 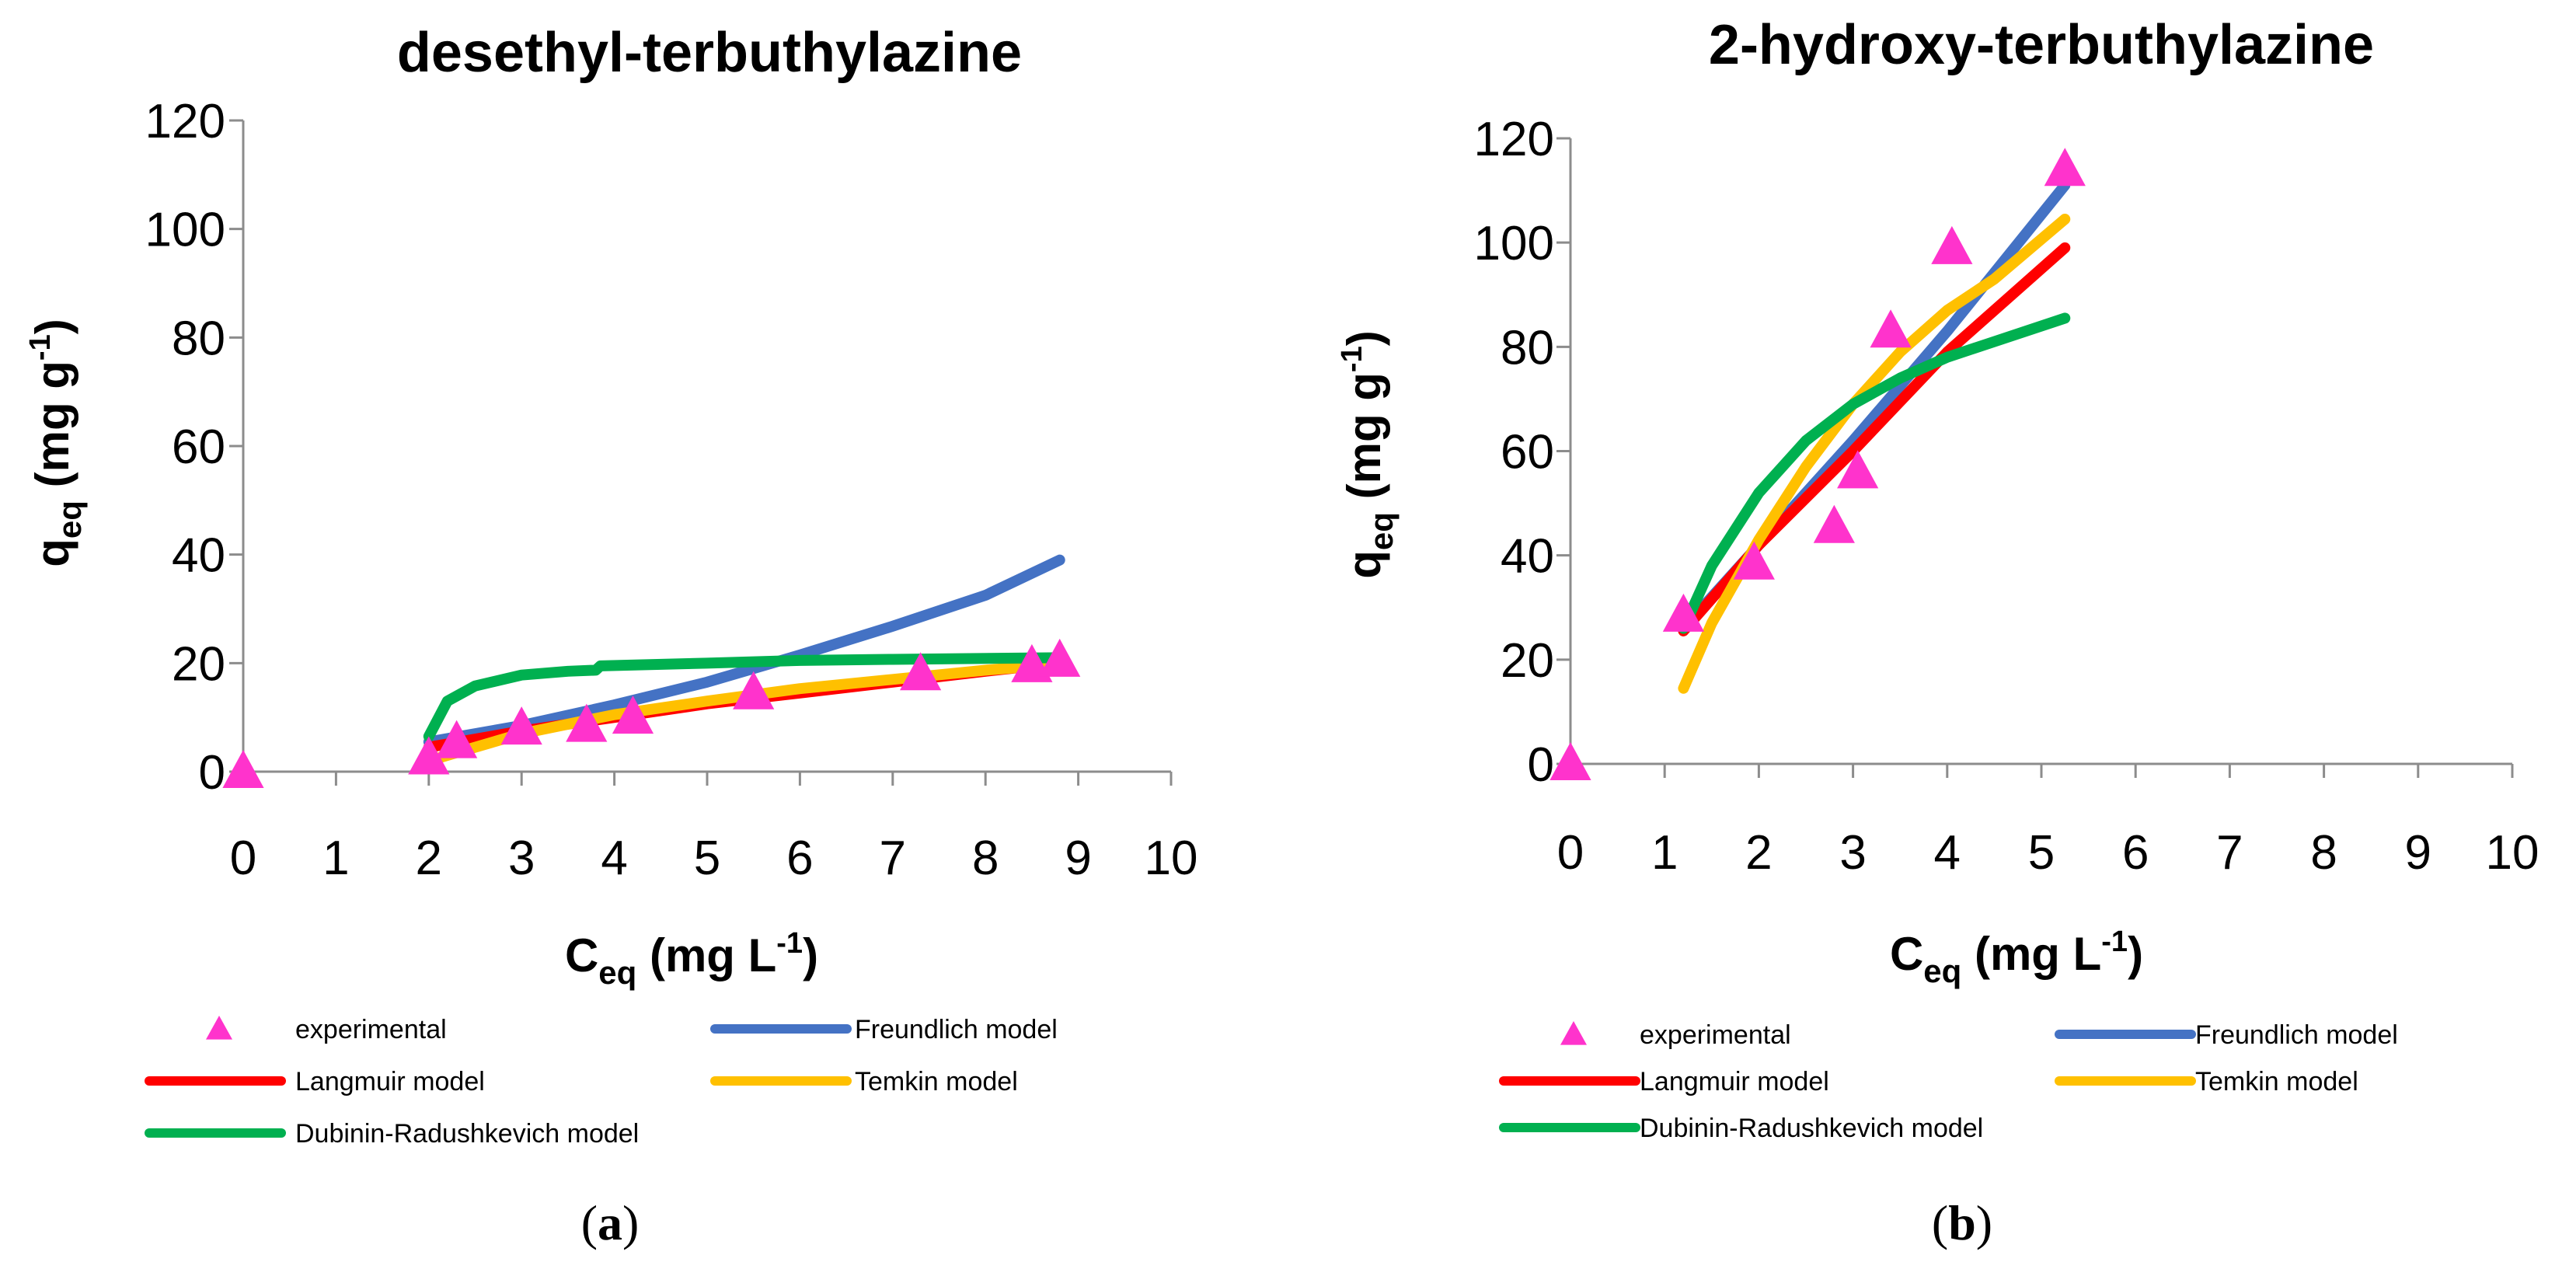 I want to click on caption-close: ), so click(x=630, y=1222).